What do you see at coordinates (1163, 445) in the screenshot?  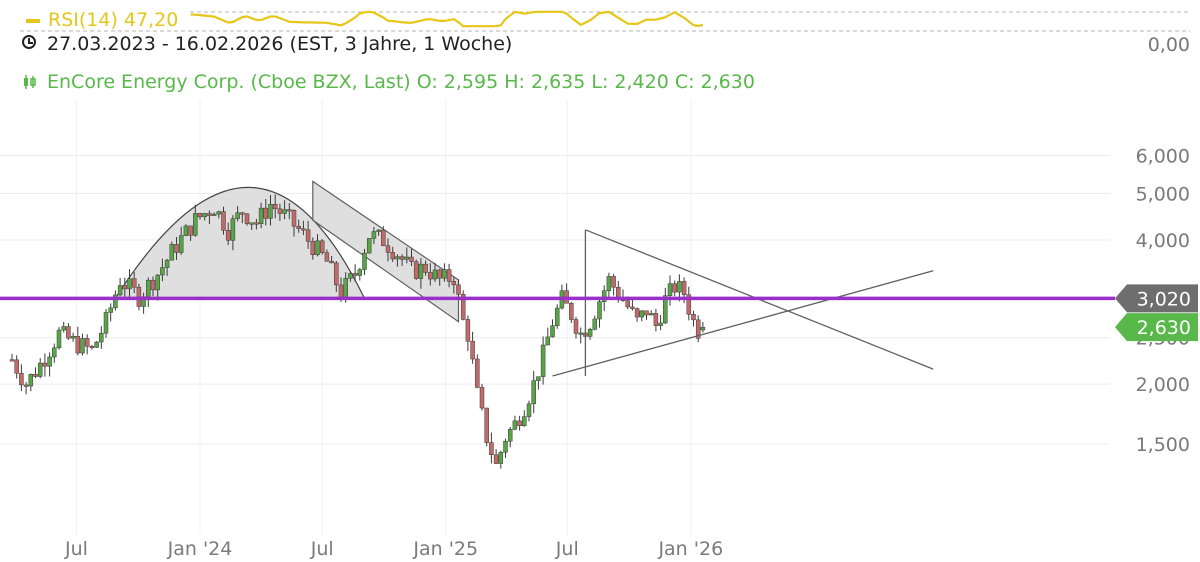 I see `y-tick-label: 1,500` at bounding box center [1163, 445].